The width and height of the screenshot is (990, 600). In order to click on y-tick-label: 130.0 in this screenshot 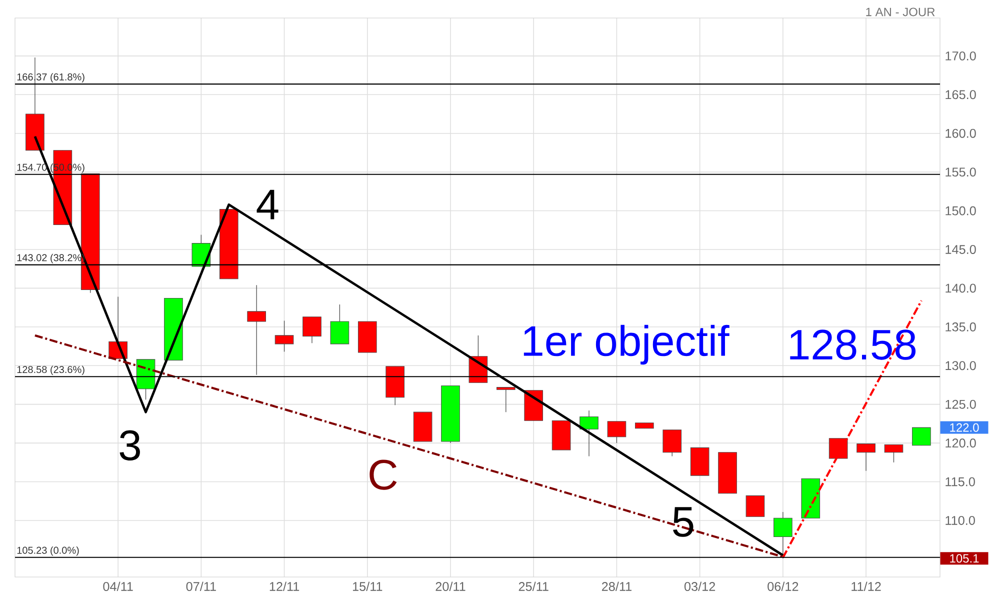, I will do `click(961, 365)`.